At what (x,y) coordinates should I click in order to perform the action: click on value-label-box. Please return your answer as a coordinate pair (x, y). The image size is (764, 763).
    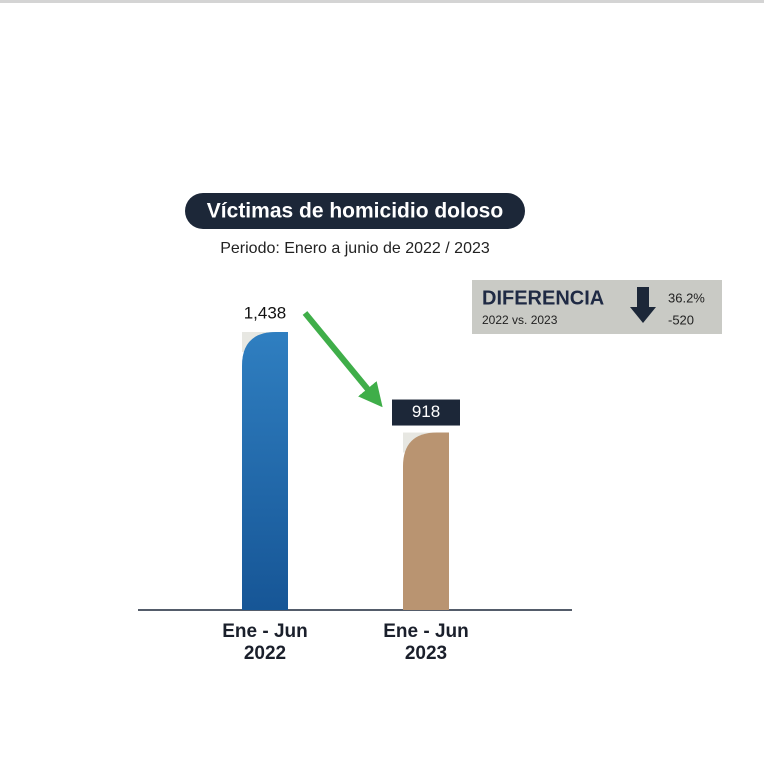
    Looking at the image, I should click on (426, 412).